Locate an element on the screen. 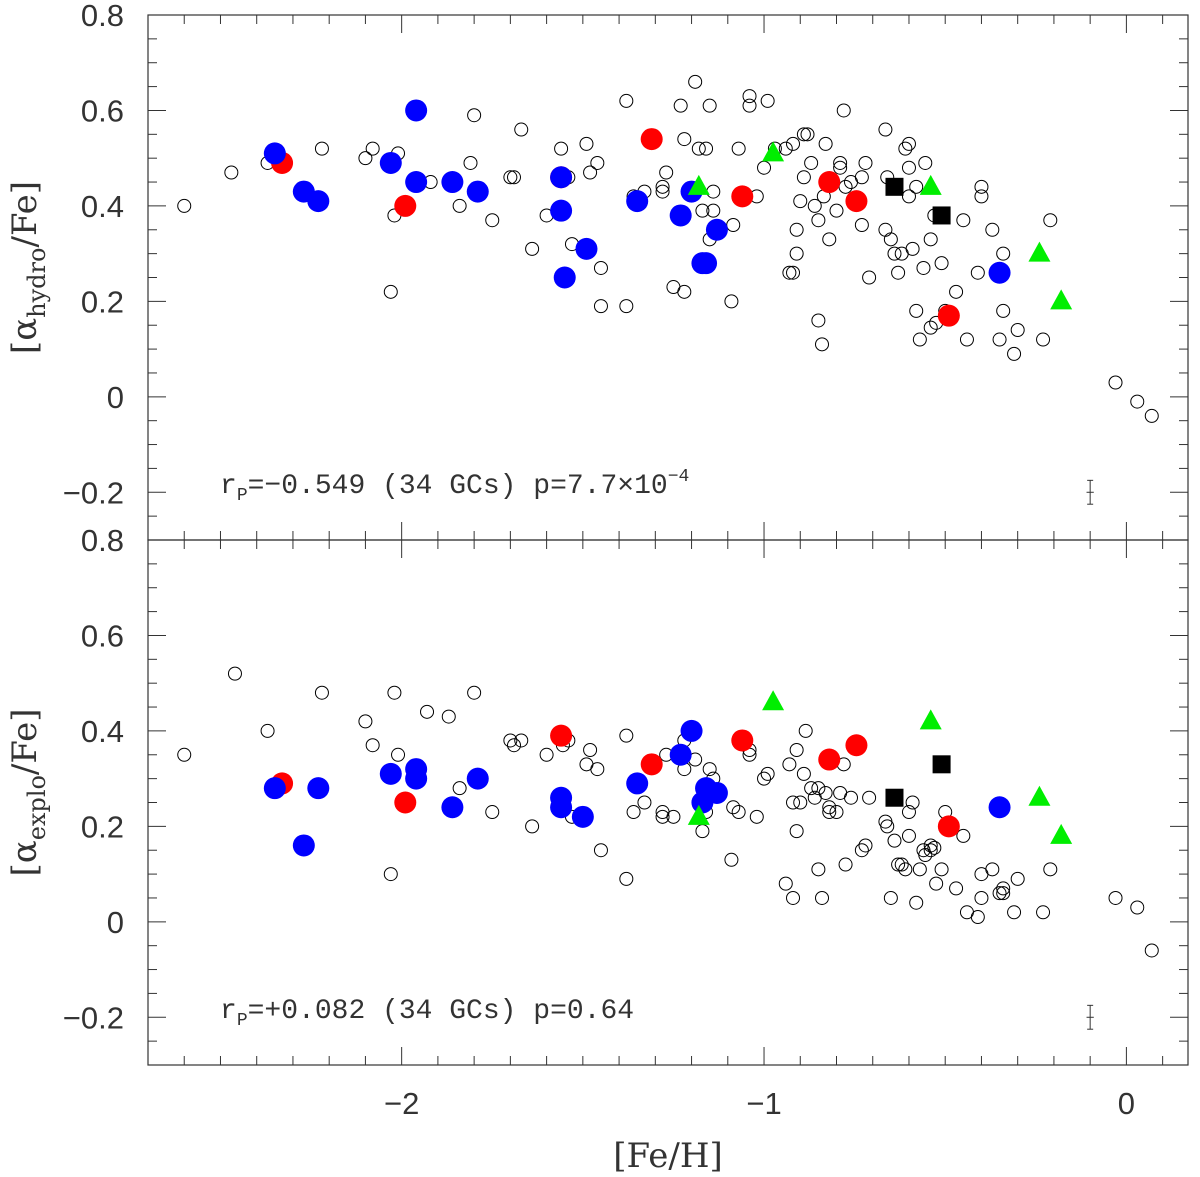 The width and height of the screenshot is (1200, 1177). x-tick-label: −2 is located at coordinates (401, 1103).